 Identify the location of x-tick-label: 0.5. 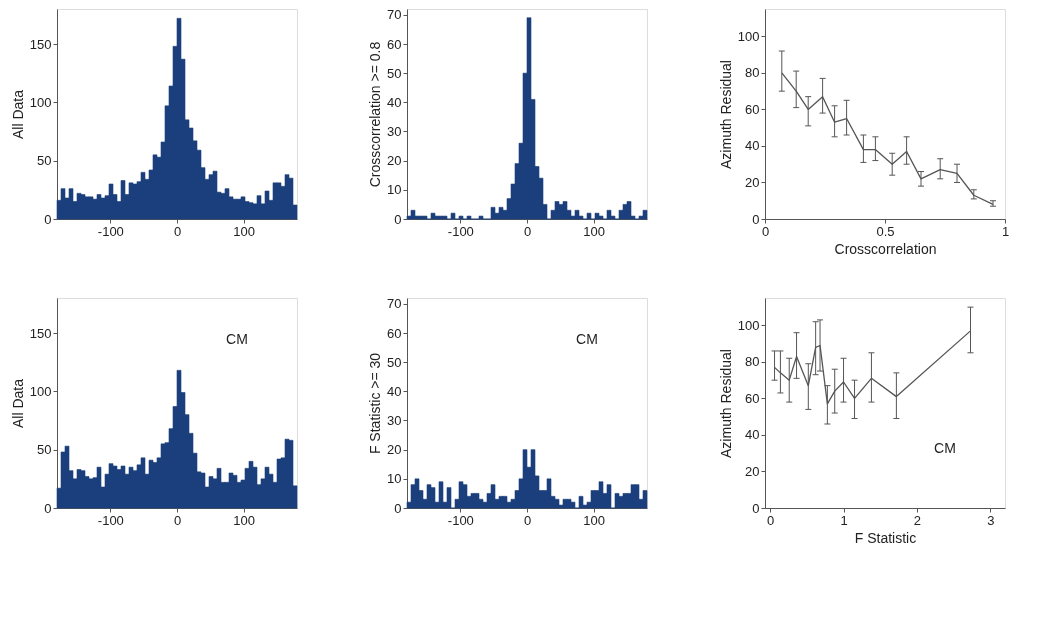
(885, 231).